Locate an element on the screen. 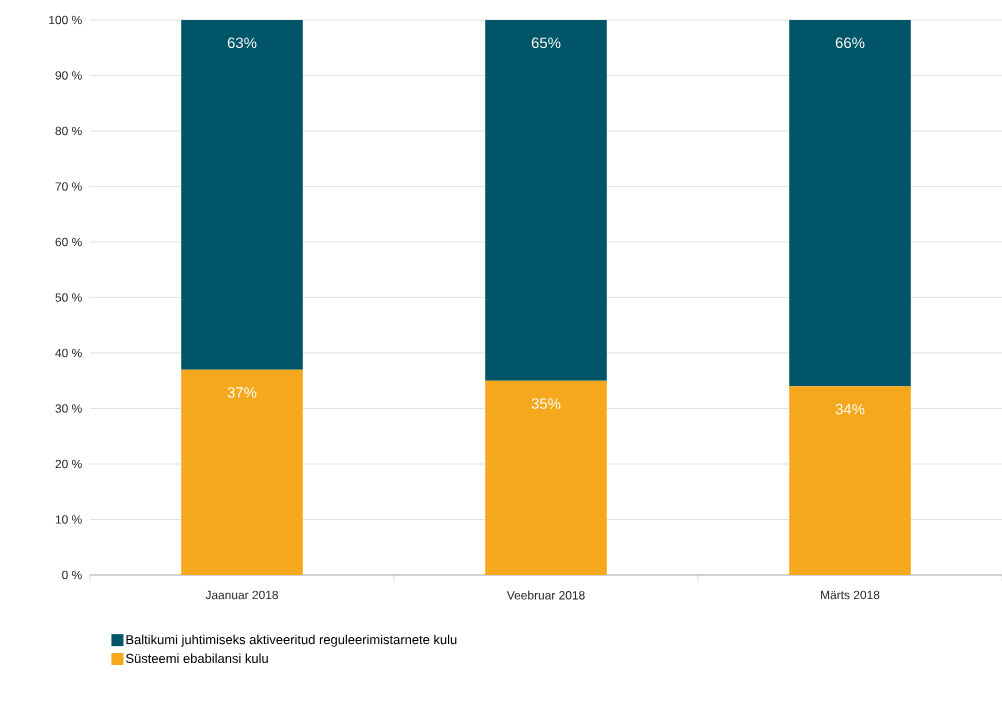 The image size is (1002, 704). y-tick-label: 10 % is located at coordinates (68, 519).